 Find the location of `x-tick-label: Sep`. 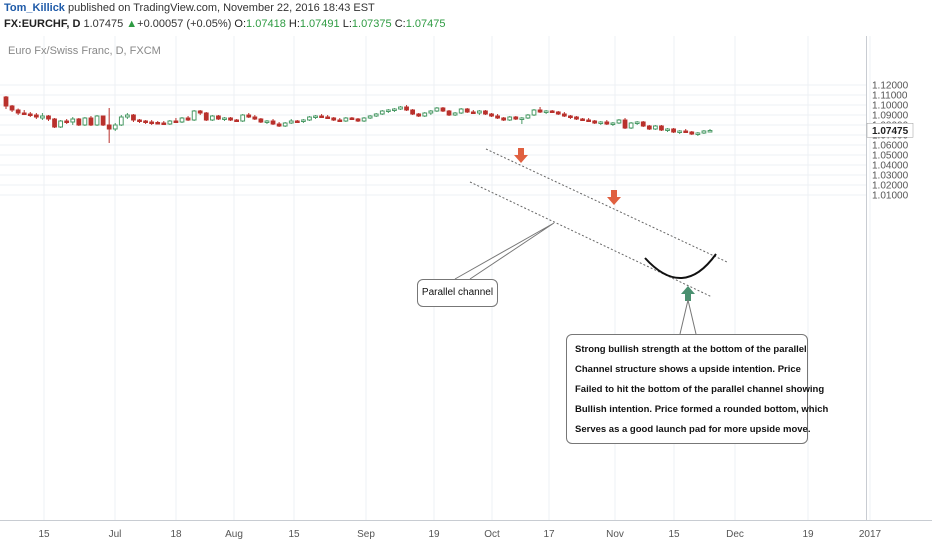

x-tick-label: Sep is located at coordinates (366, 534).